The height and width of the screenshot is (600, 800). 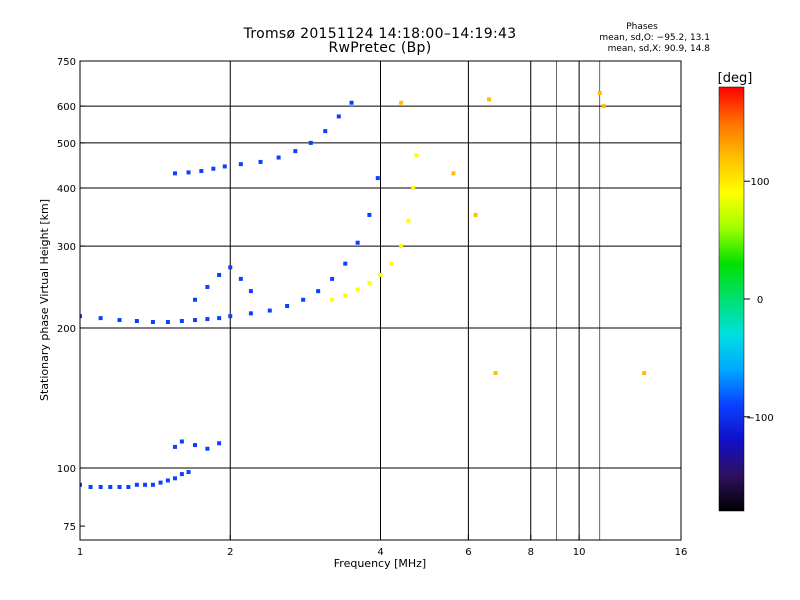 What do you see at coordinates (579, 552) in the screenshot?
I see `x-tick-label: 10` at bounding box center [579, 552].